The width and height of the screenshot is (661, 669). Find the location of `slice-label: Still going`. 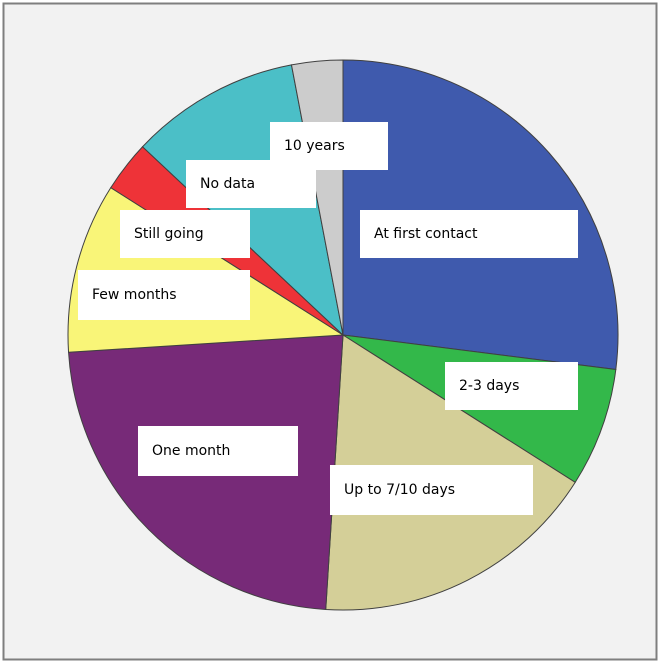

slice-label: Still going is located at coordinates (169, 234).